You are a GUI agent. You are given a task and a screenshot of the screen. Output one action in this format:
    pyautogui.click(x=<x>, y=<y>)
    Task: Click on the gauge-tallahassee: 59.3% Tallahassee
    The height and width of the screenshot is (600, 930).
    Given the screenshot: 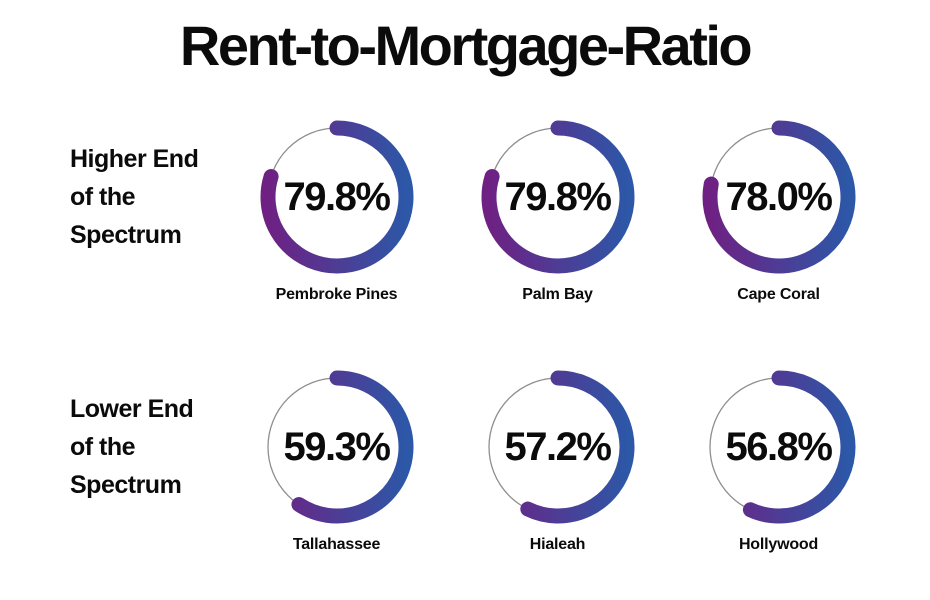 What is the action you would take?
    pyautogui.click(x=336, y=458)
    